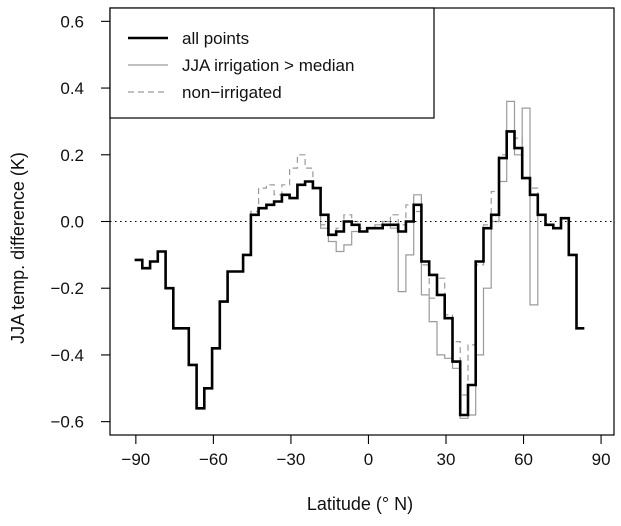  What do you see at coordinates (67, 355) in the screenshot?
I see `y-tick-label: −0.4` at bounding box center [67, 355].